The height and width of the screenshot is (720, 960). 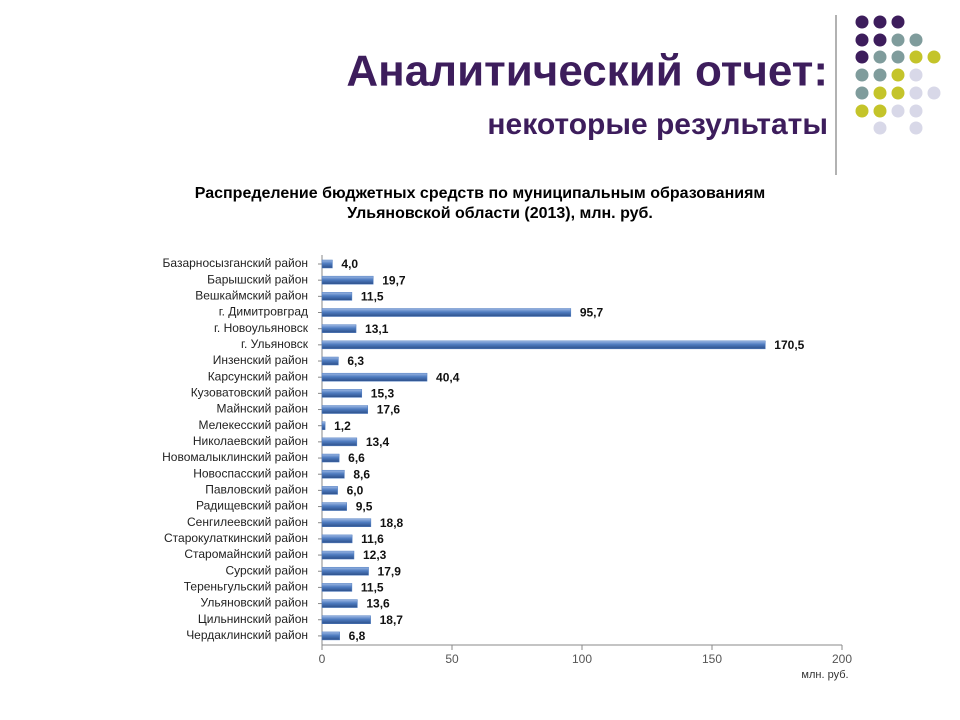 What do you see at coordinates (246, 587) in the screenshot?
I see `y-tick-label: Тереньгульский район` at bounding box center [246, 587].